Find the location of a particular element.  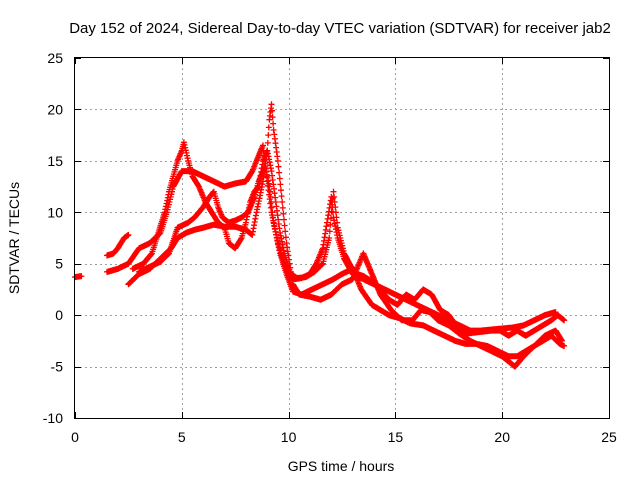

y-tick-label: -5 is located at coordinates (57, 367).